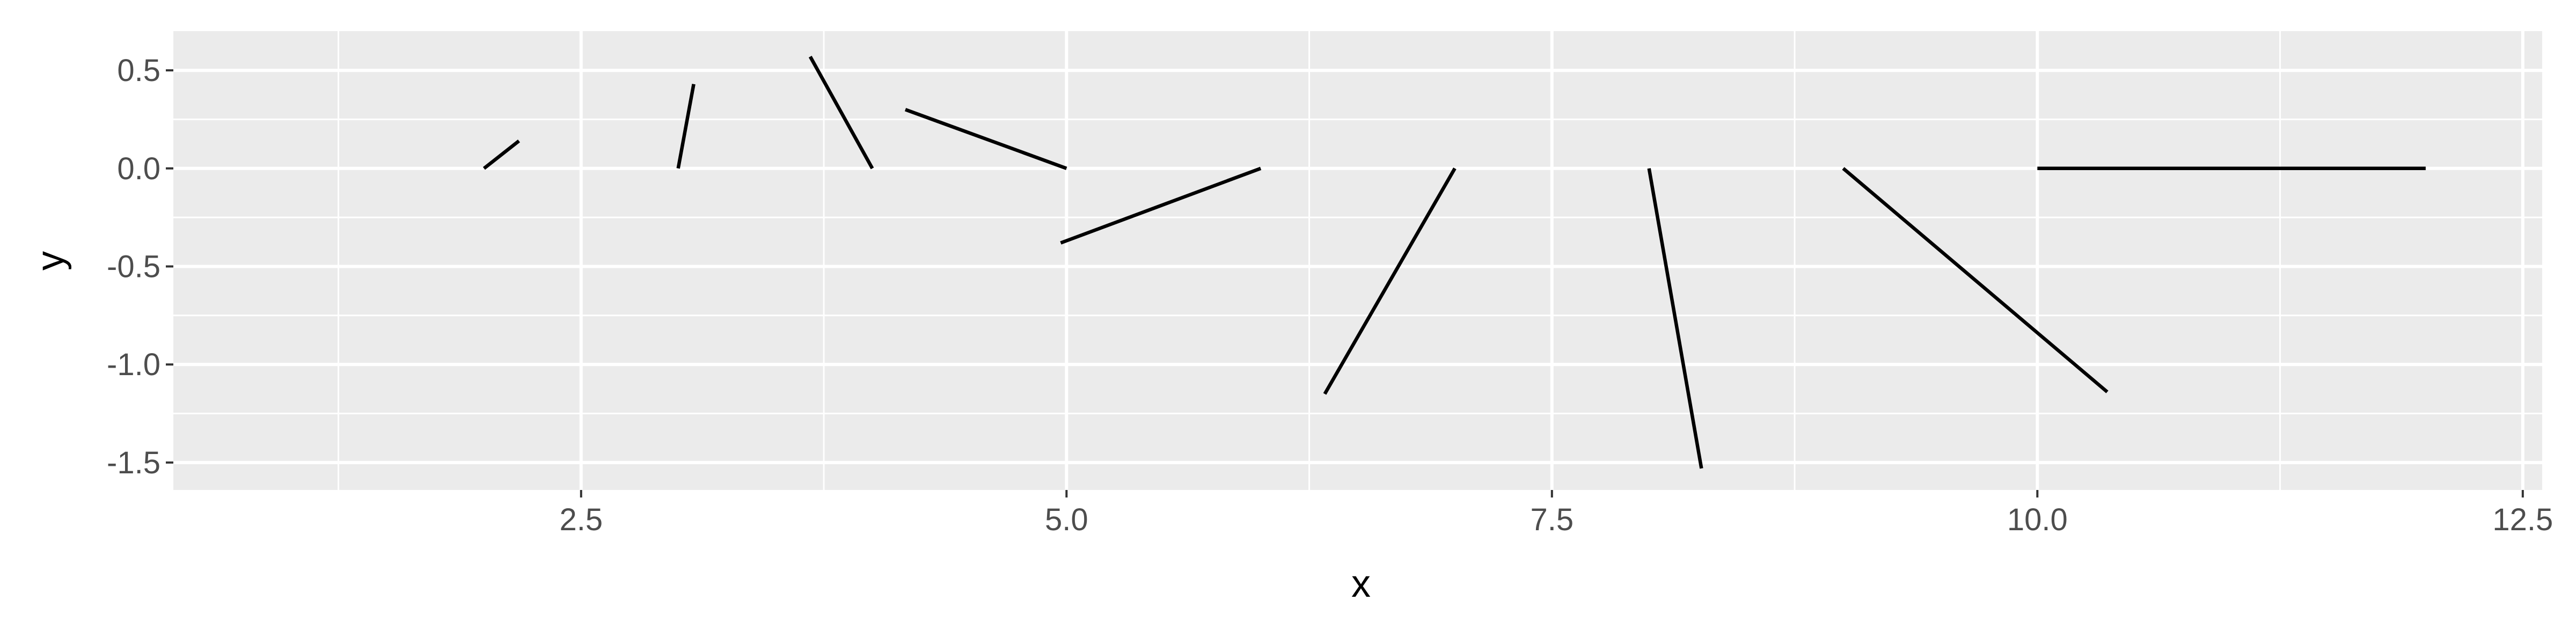  What do you see at coordinates (133, 266) in the screenshot?
I see `y-tick-label: -0.5` at bounding box center [133, 266].